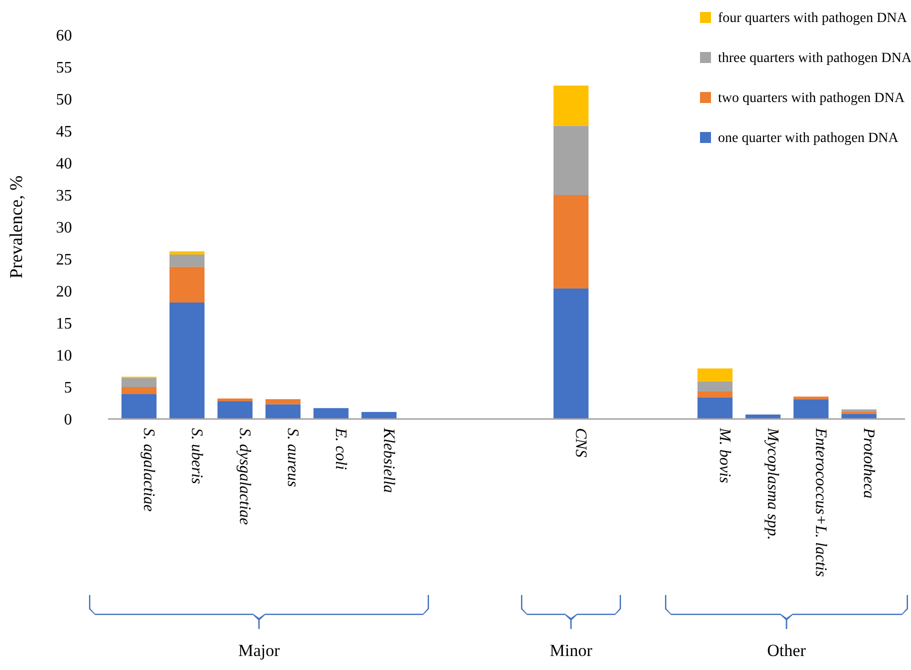 The image size is (911, 670). What do you see at coordinates (68, 388) in the screenshot?
I see `y-tick-label: 5` at bounding box center [68, 388].